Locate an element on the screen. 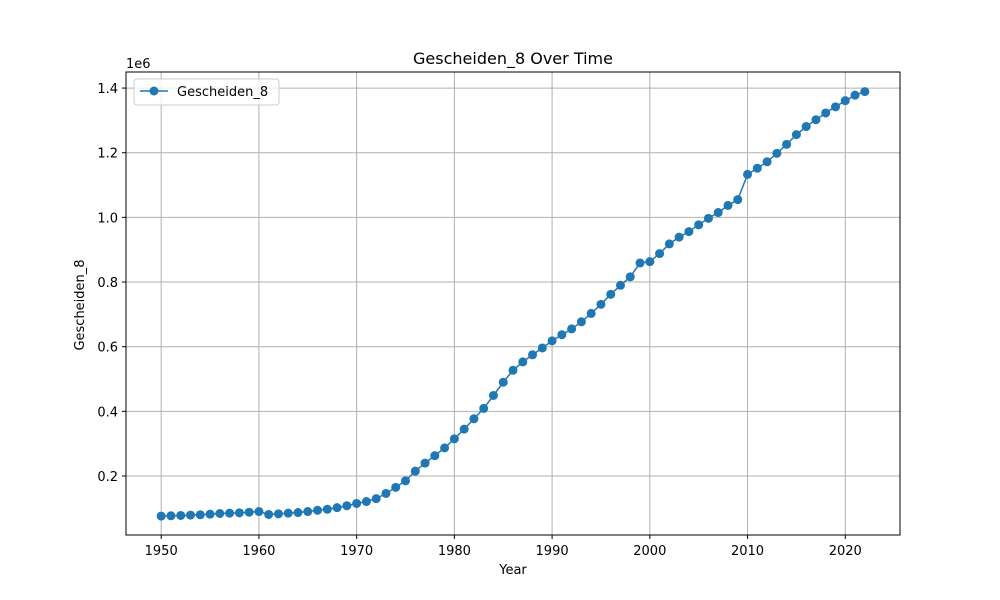 The width and height of the screenshot is (1000, 600). y-tick-label: 0.6 is located at coordinates (107, 348).